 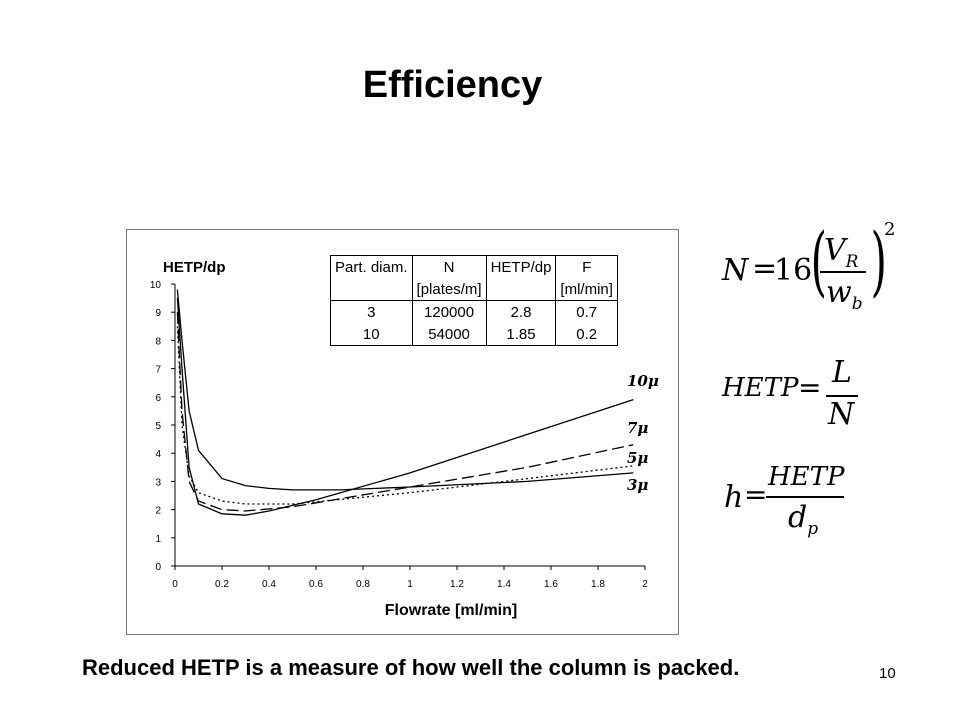 I want to click on table-header-cell: [ml/min], so click(x=586, y=289).